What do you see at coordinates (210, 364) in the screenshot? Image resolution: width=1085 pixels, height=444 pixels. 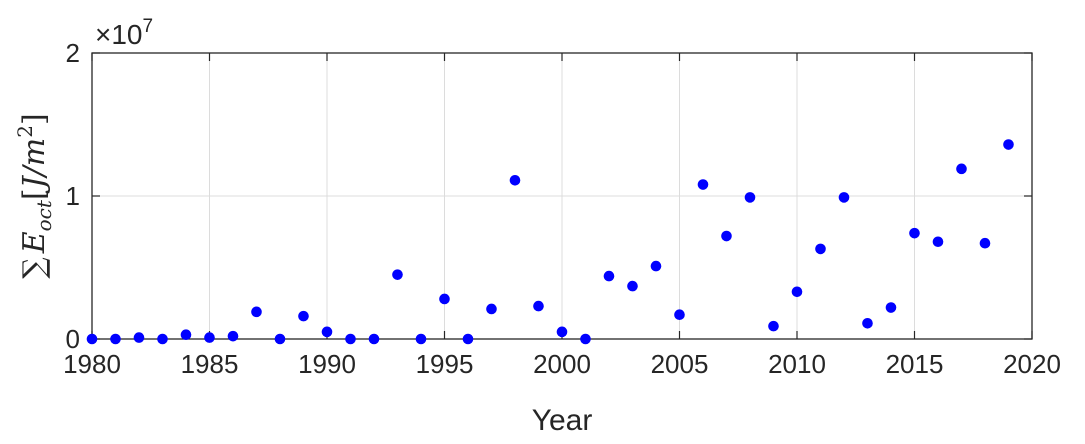 I see `x-tick-label: 1985` at bounding box center [210, 364].